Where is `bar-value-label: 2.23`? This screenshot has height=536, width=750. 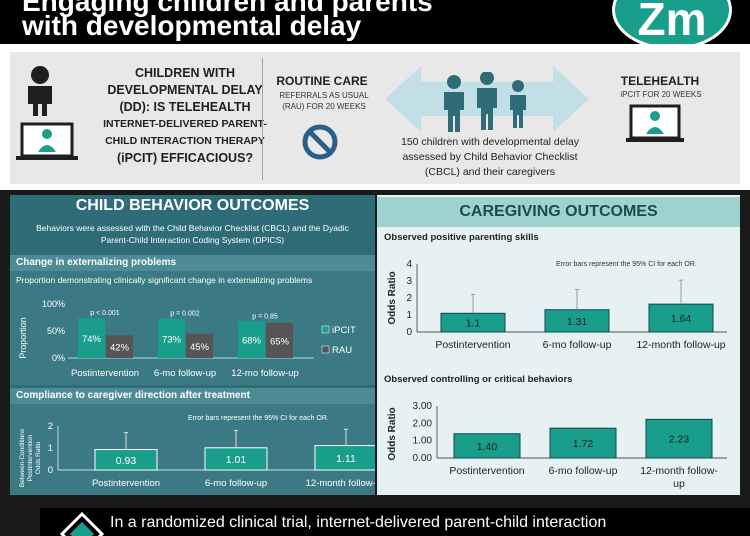 bar-value-label: 2.23 is located at coordinates (679, 440).